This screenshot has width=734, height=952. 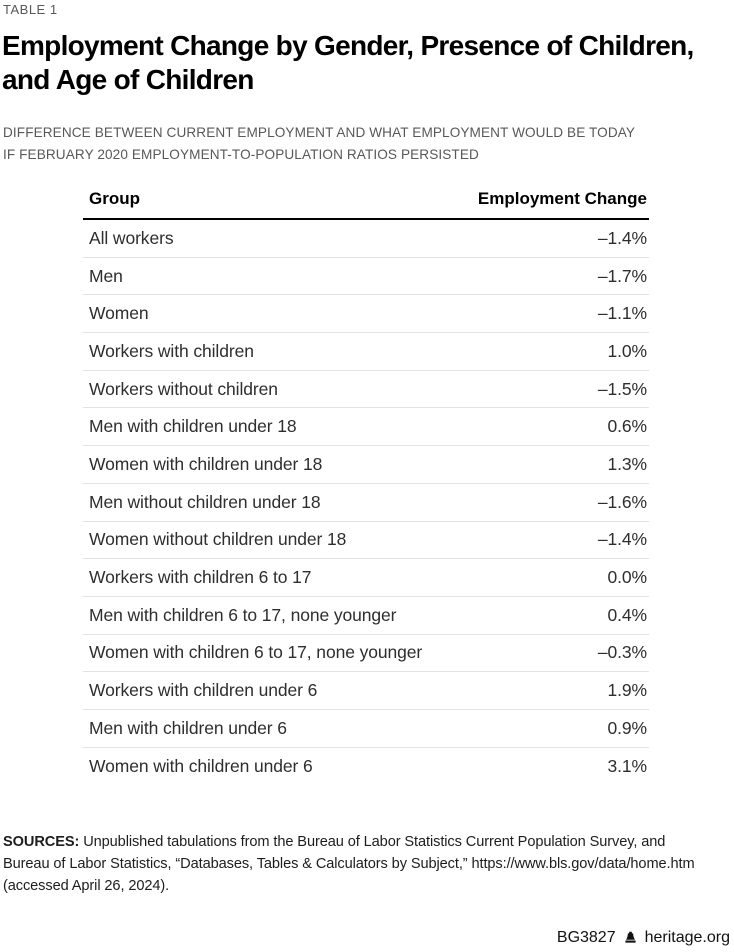 I want to click on row-group-label: Workers without children, so click(x=183, y=388).